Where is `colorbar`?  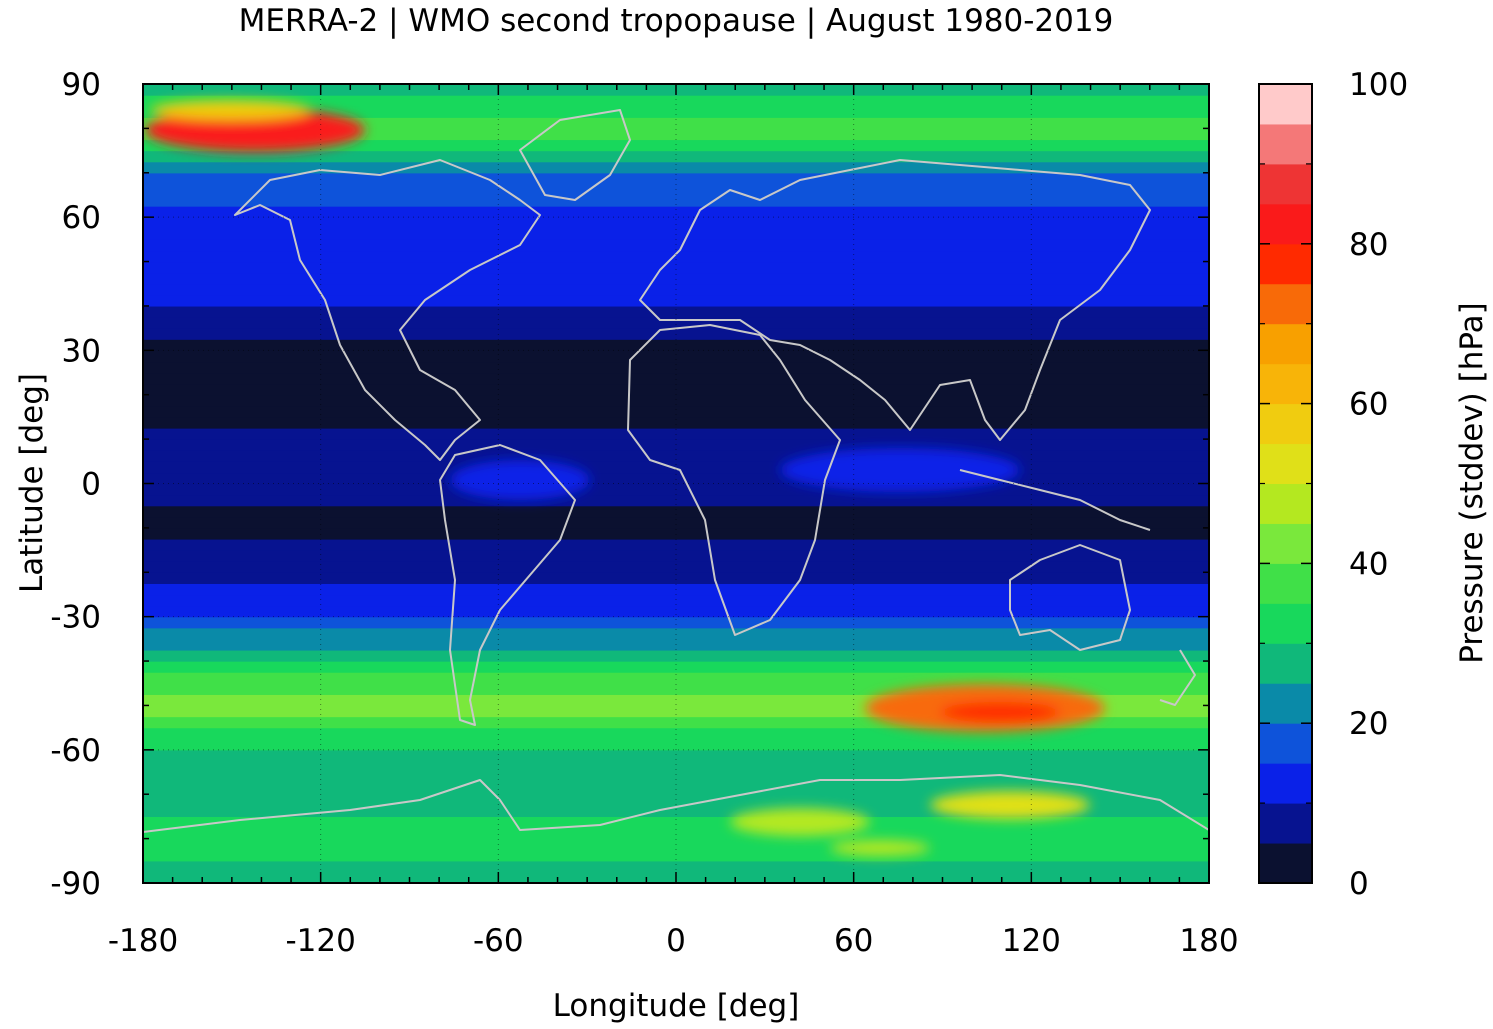
colorbar is located at coordinates (1285, 484).